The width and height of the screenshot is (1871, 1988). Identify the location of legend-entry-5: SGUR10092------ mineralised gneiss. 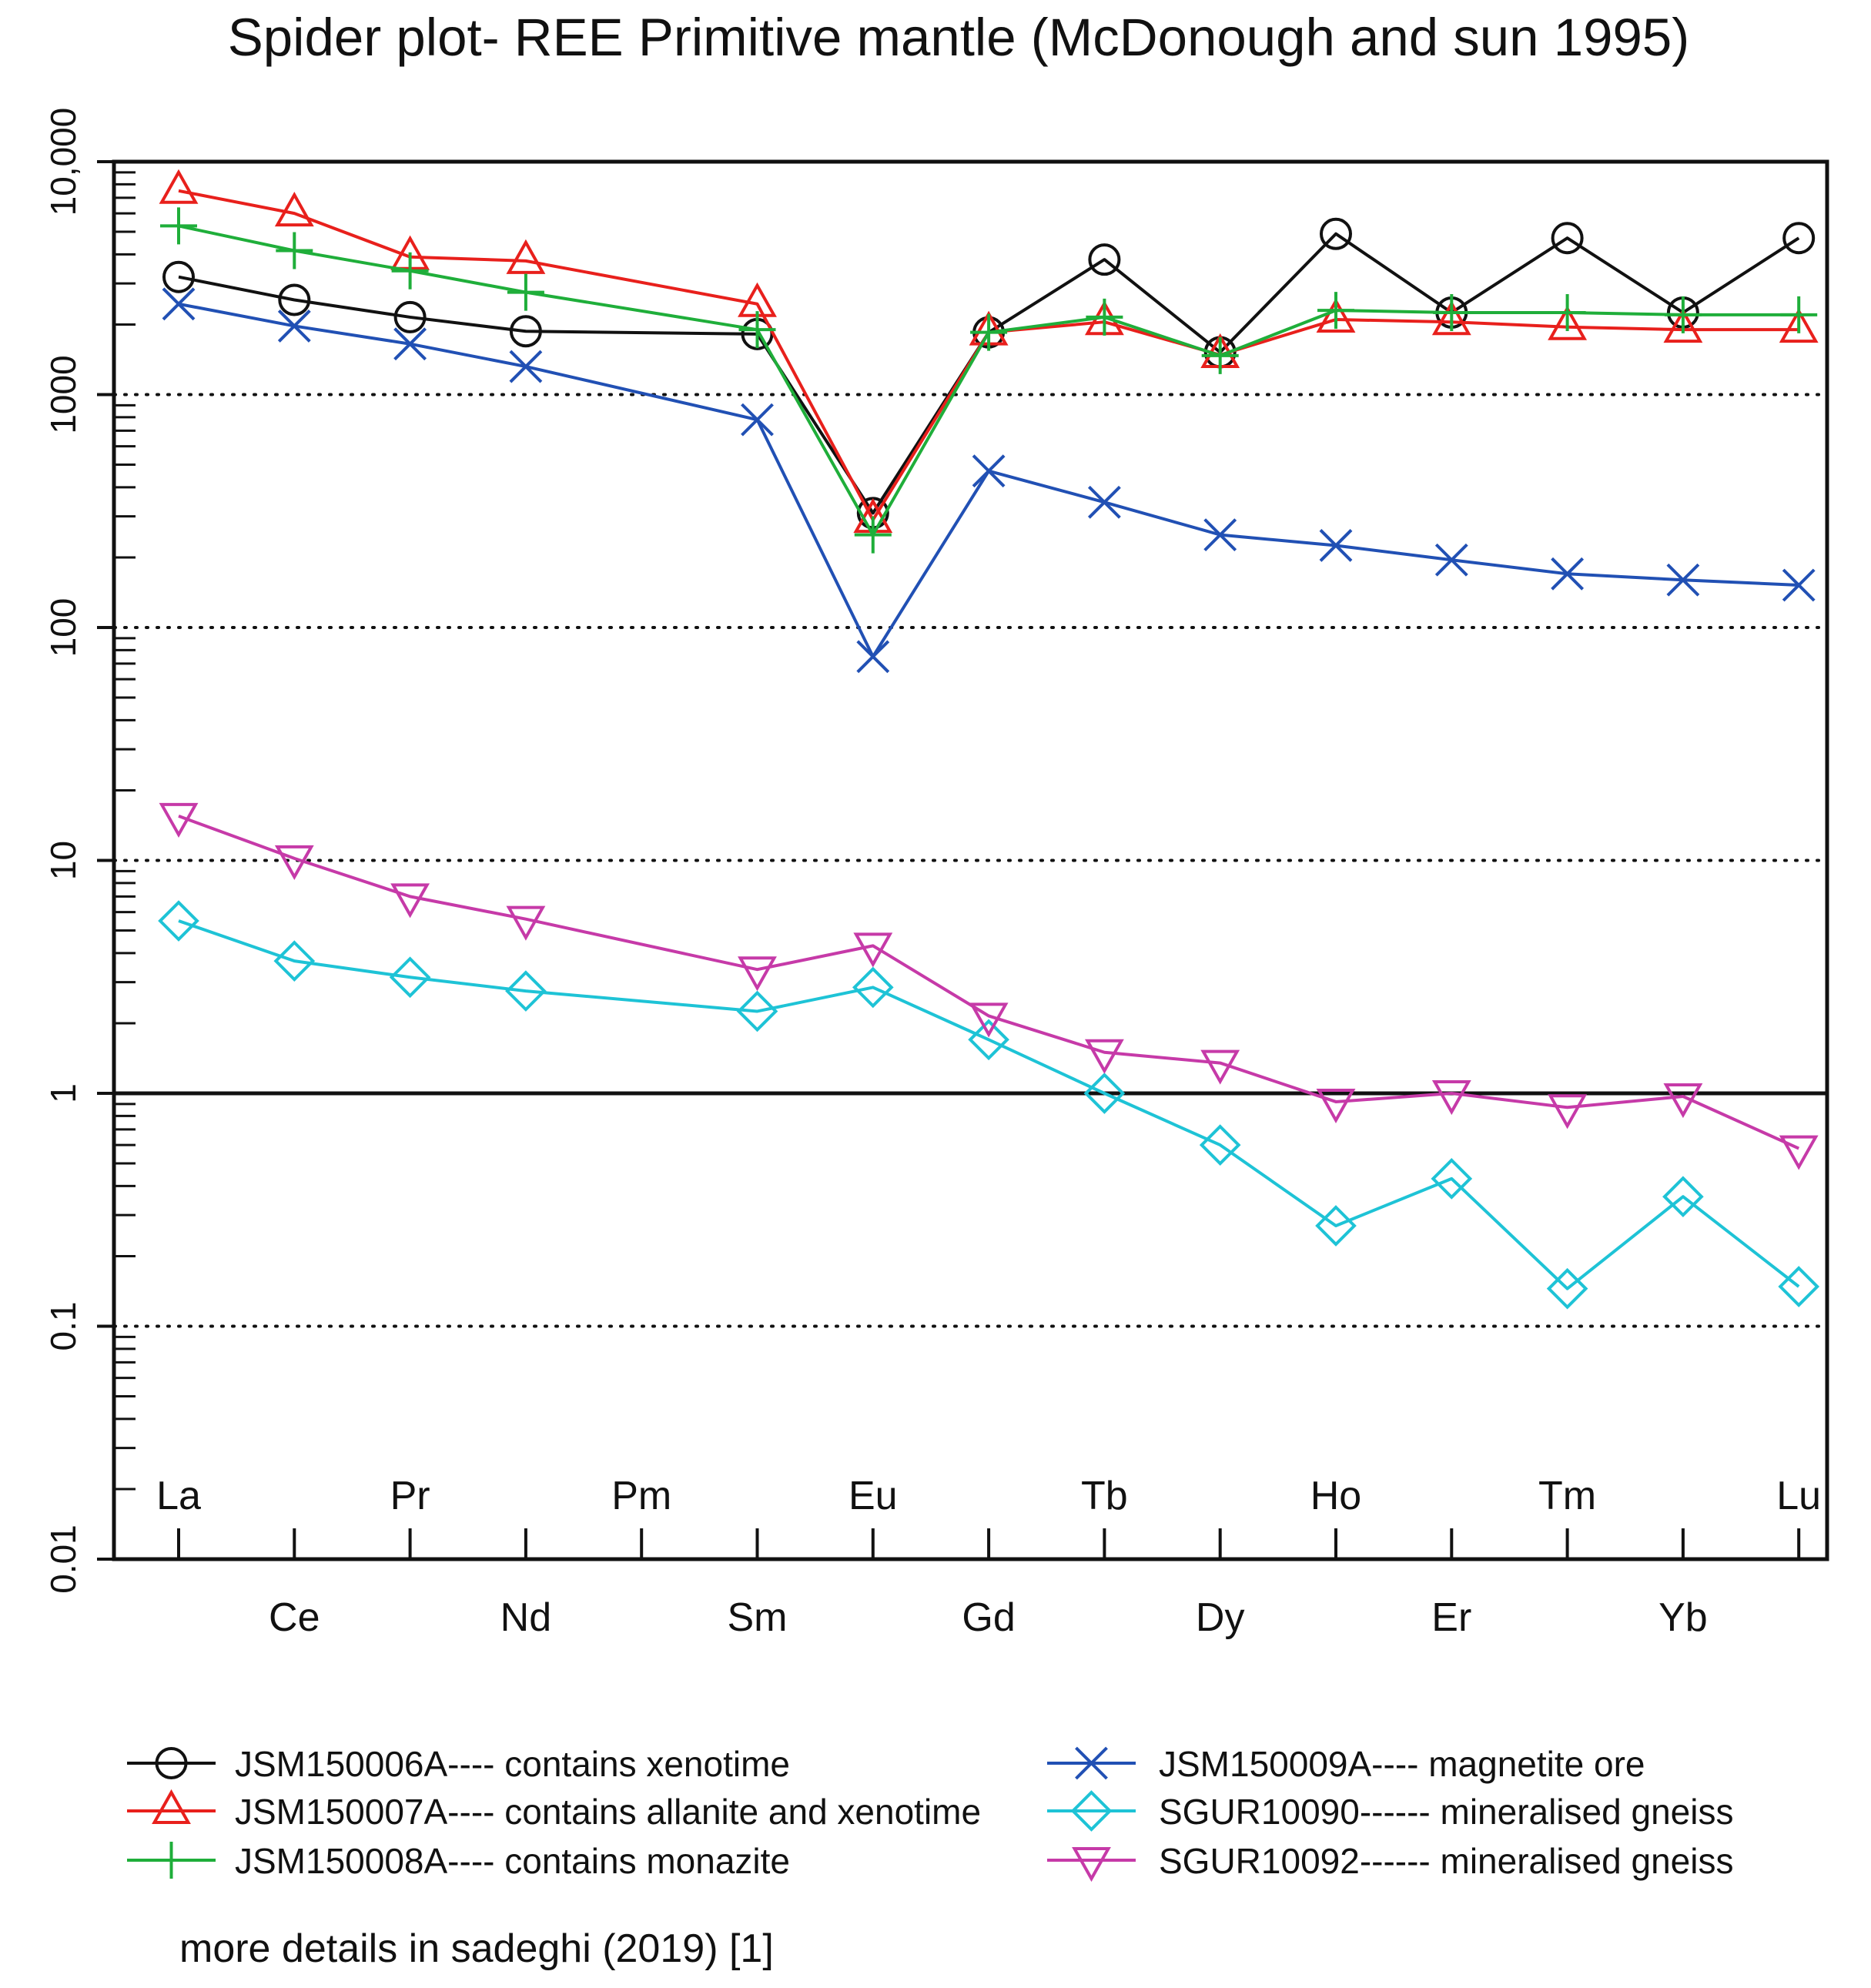
(1390, 1862).